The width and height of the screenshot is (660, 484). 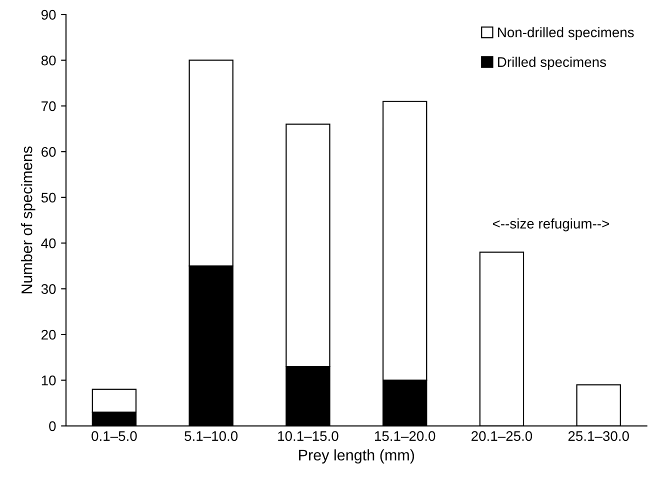 I want to click on y-tick-label: 30, so click(x=48, y=289).